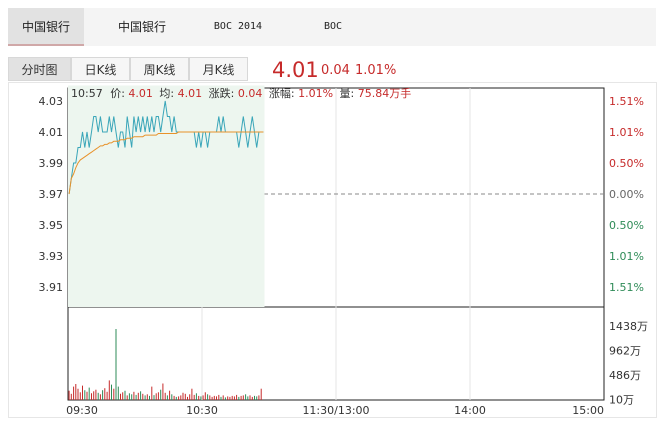 This screenshot has height=425, width=665. What do you see at coordinates (140, 93) in the screenshot?
I see `info-price: 4.01` at bounding box center [140, 93].